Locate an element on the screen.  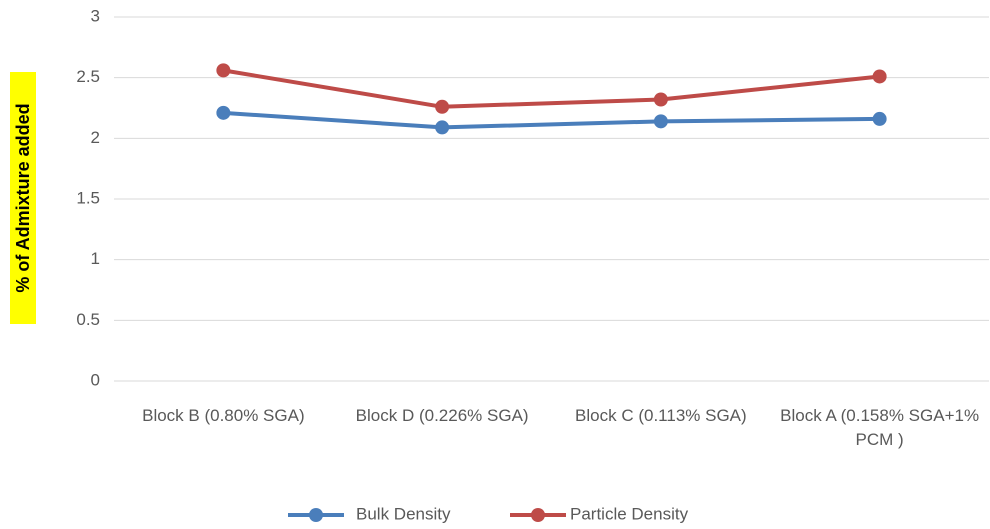
y-tick-label: 1 is located at coordinates (95, 258).